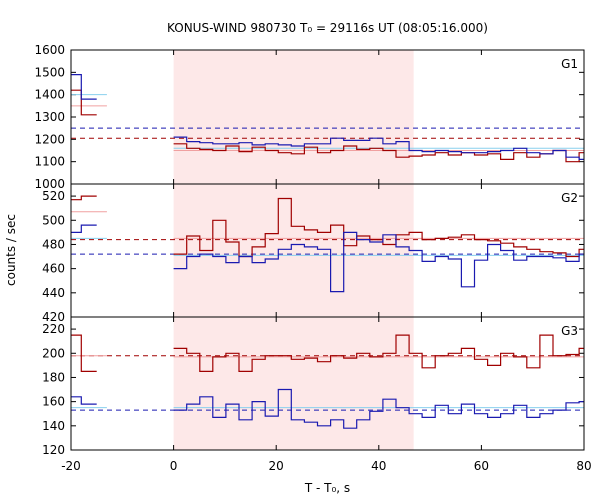 The image size is (600, 500). Describe the element at coordinates (276, 466) in the screenshot. I see `x-tick-label: 20` at that location.